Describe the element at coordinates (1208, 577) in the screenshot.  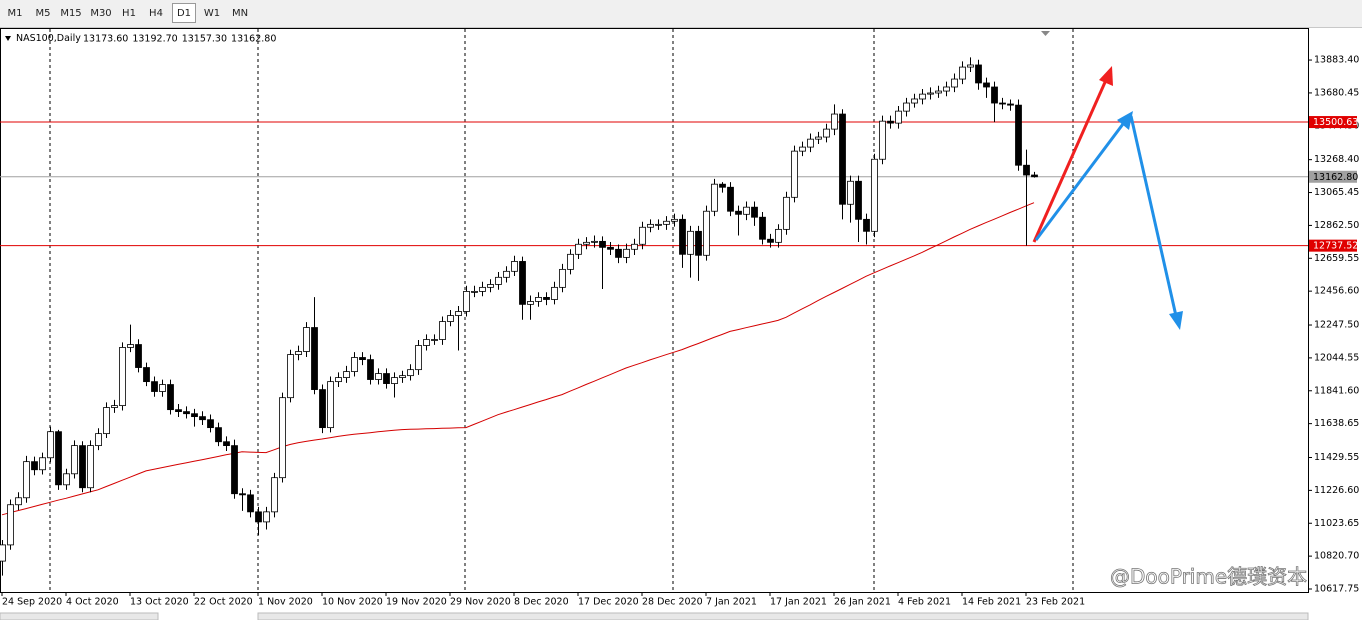
I see `watermark: @DooPrime德璞资本` at that location.